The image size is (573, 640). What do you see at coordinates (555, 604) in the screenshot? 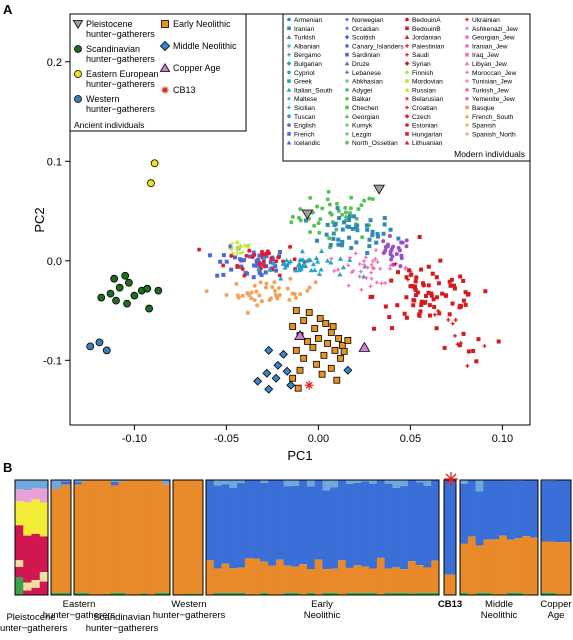
I see `admixture-group-label: Copper` at bounding box center [555, 604].